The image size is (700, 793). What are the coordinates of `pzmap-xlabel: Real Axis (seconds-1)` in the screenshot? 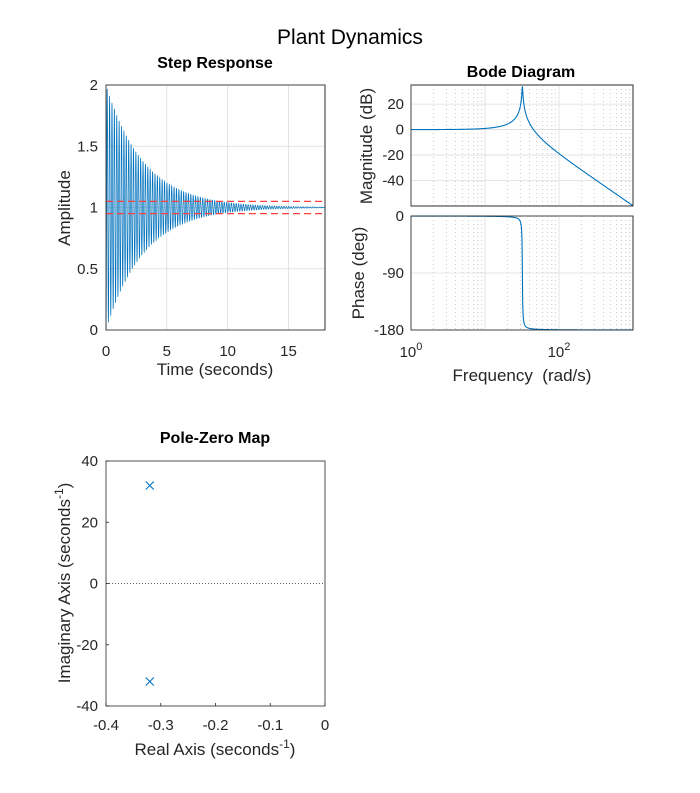 It's located at (215, 748).